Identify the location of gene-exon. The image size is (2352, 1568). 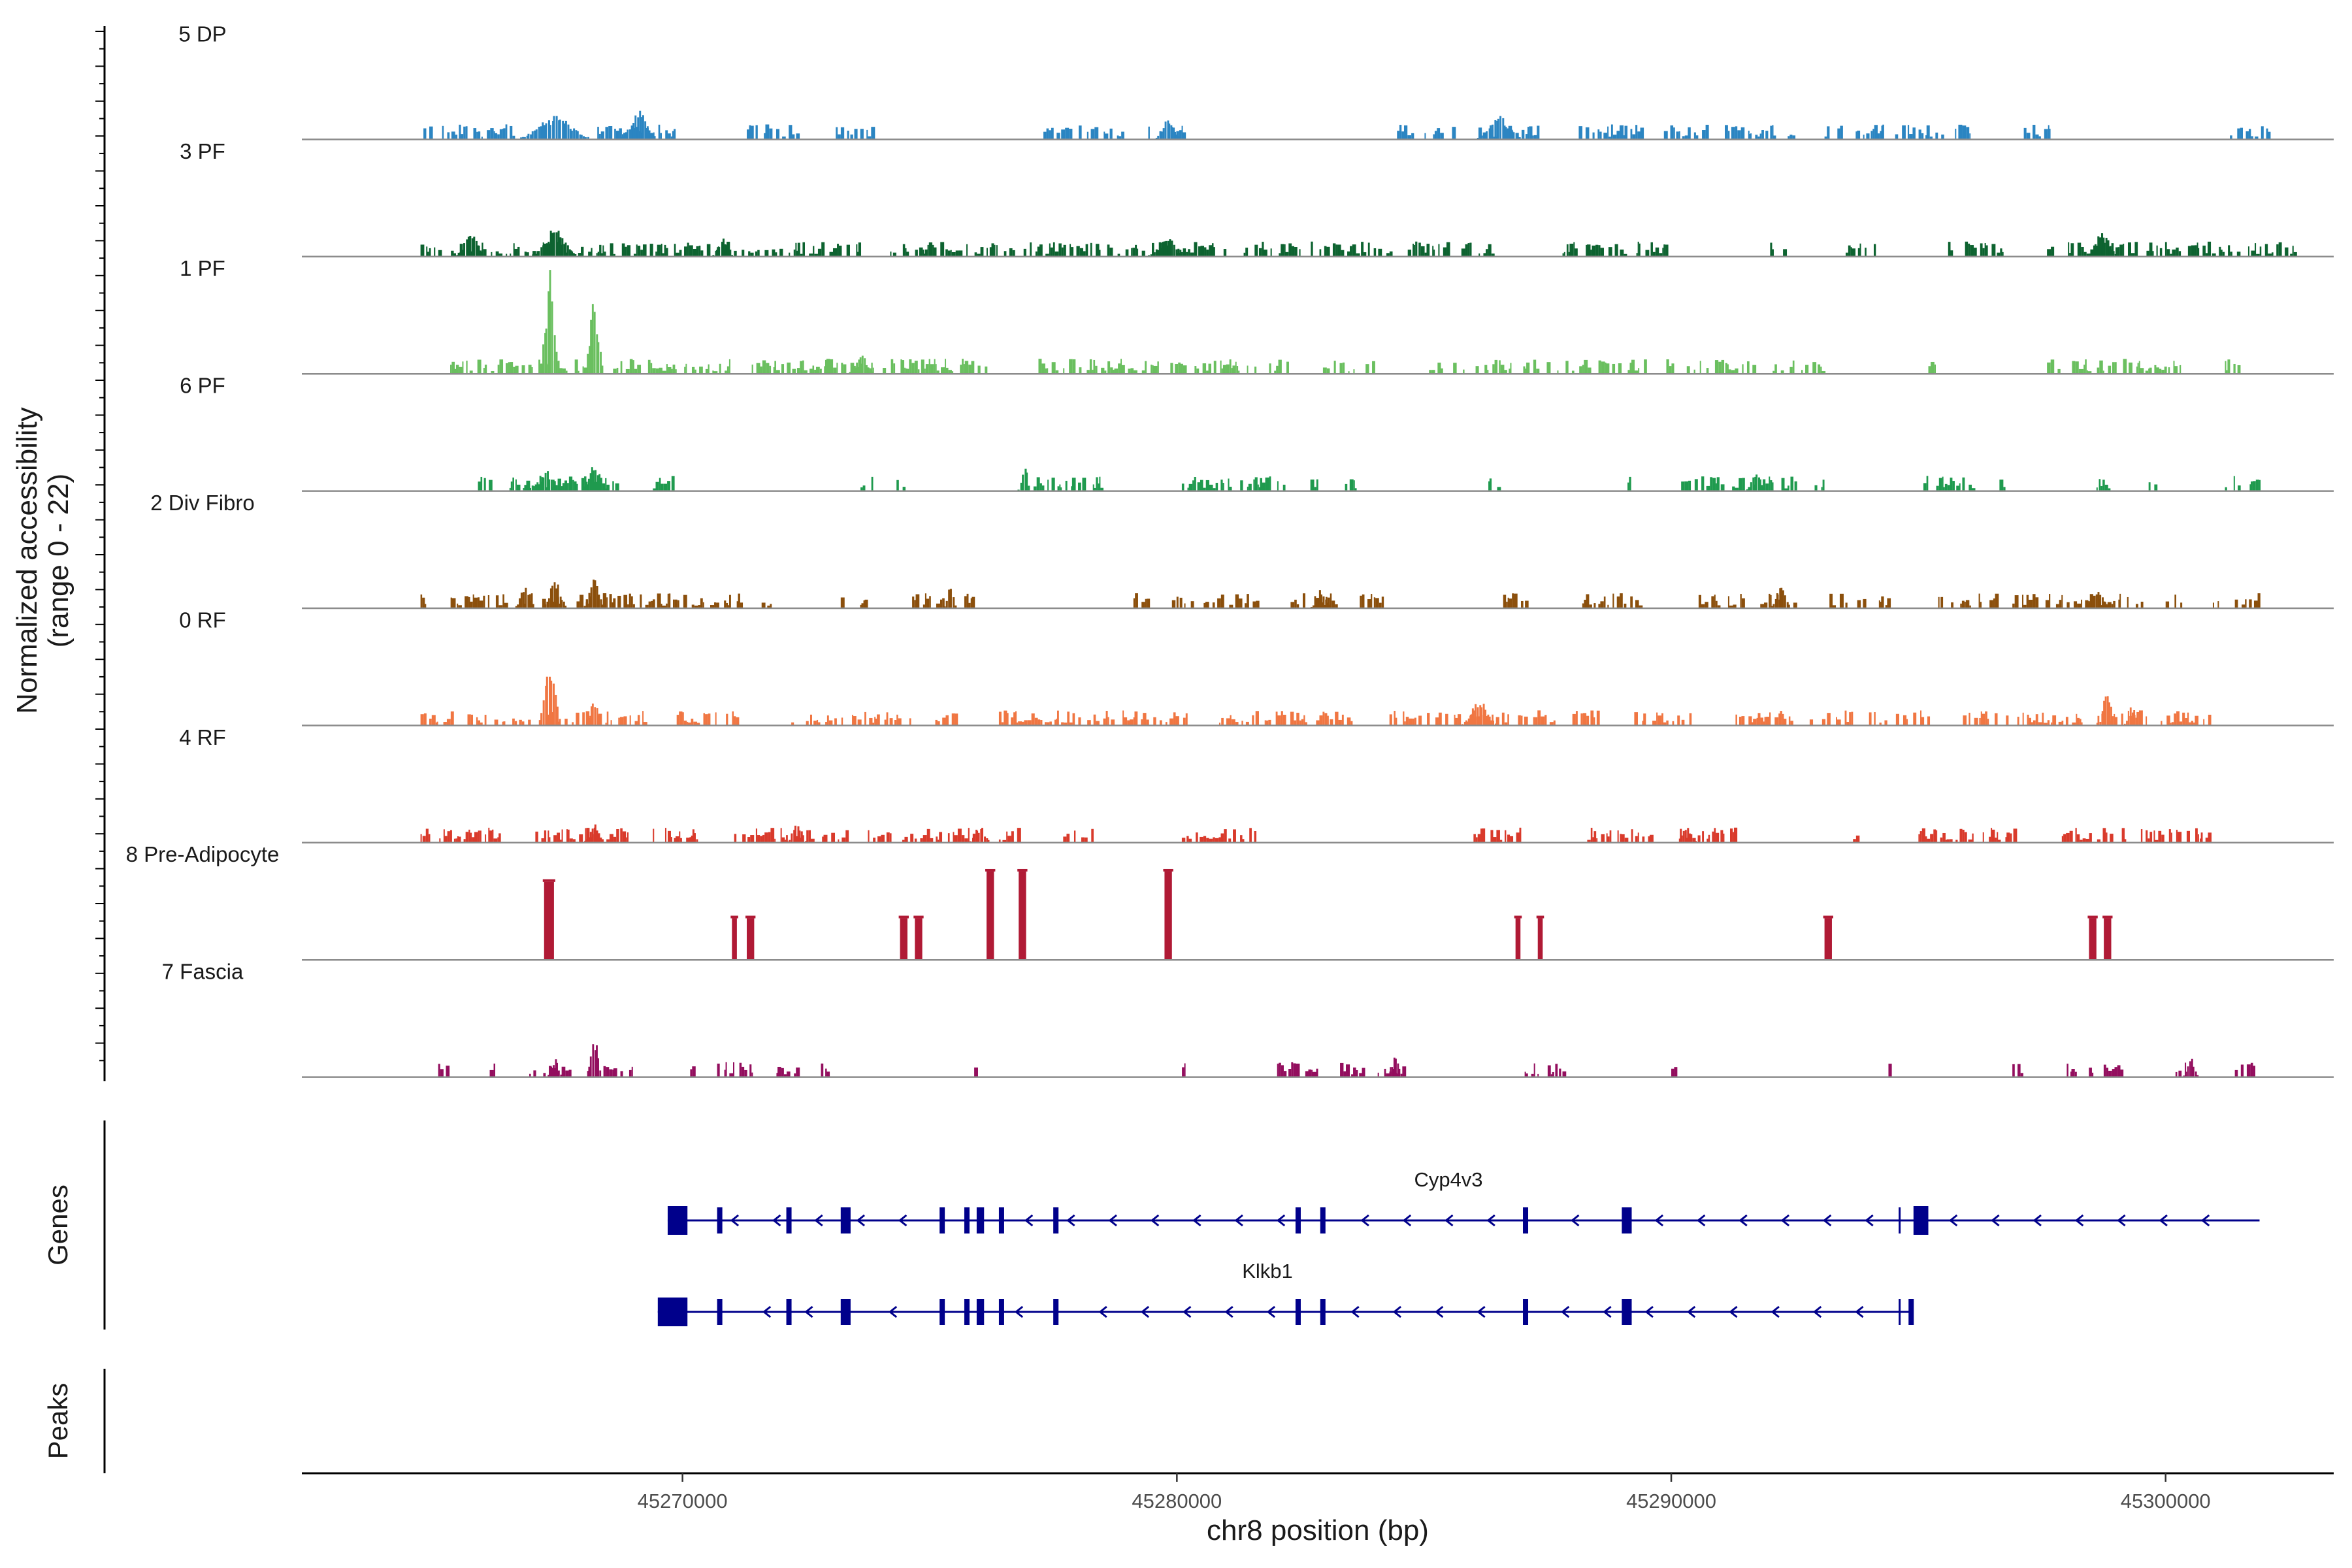
(789, 1312).